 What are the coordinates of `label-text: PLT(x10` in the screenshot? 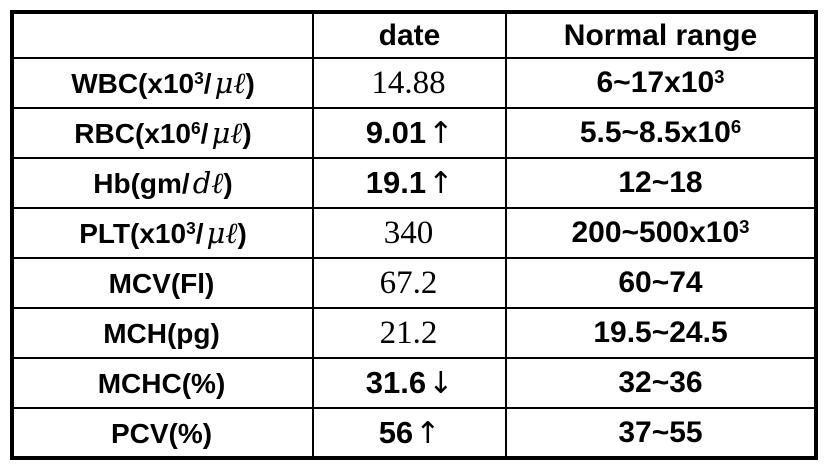 It's located at (133, 233).